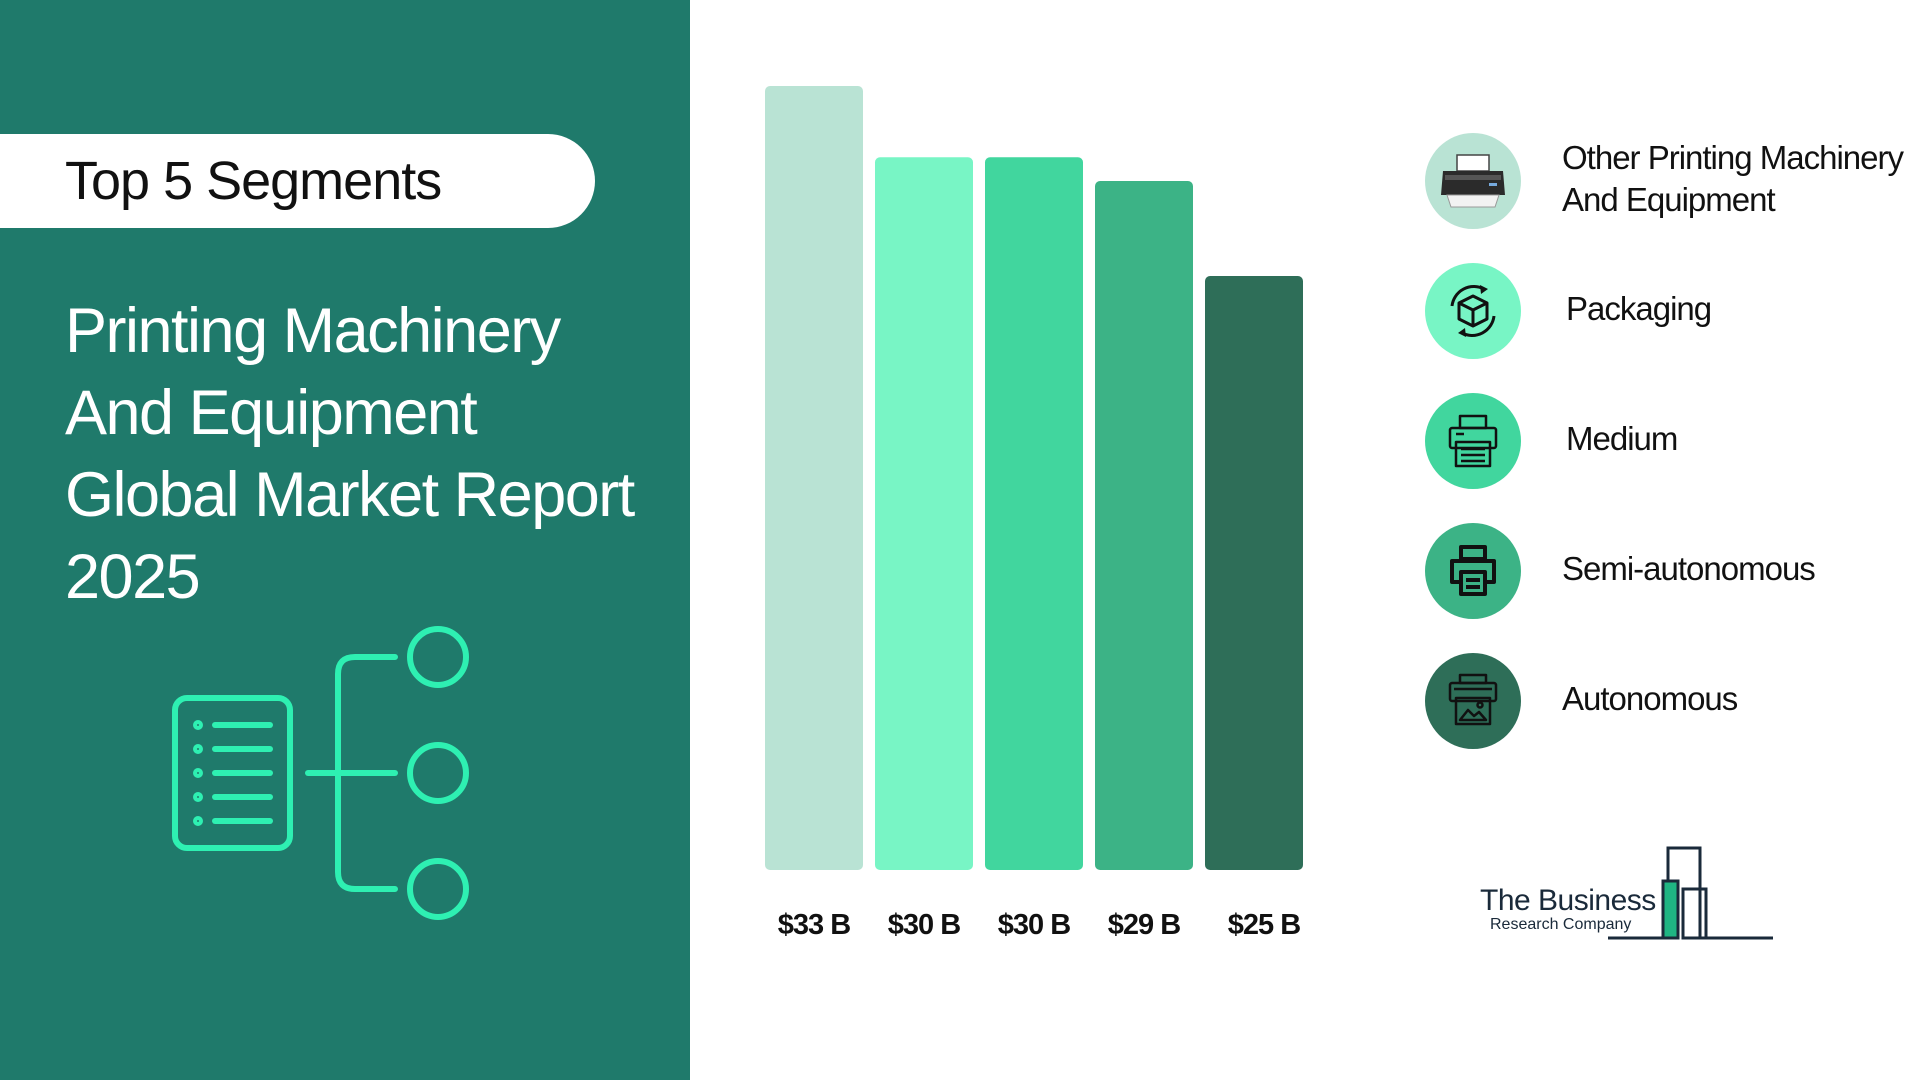 The width and height of the screenshot is (1920, 1080). I want to click on legend-label: Semi-autonomous, so click(1689, 569).